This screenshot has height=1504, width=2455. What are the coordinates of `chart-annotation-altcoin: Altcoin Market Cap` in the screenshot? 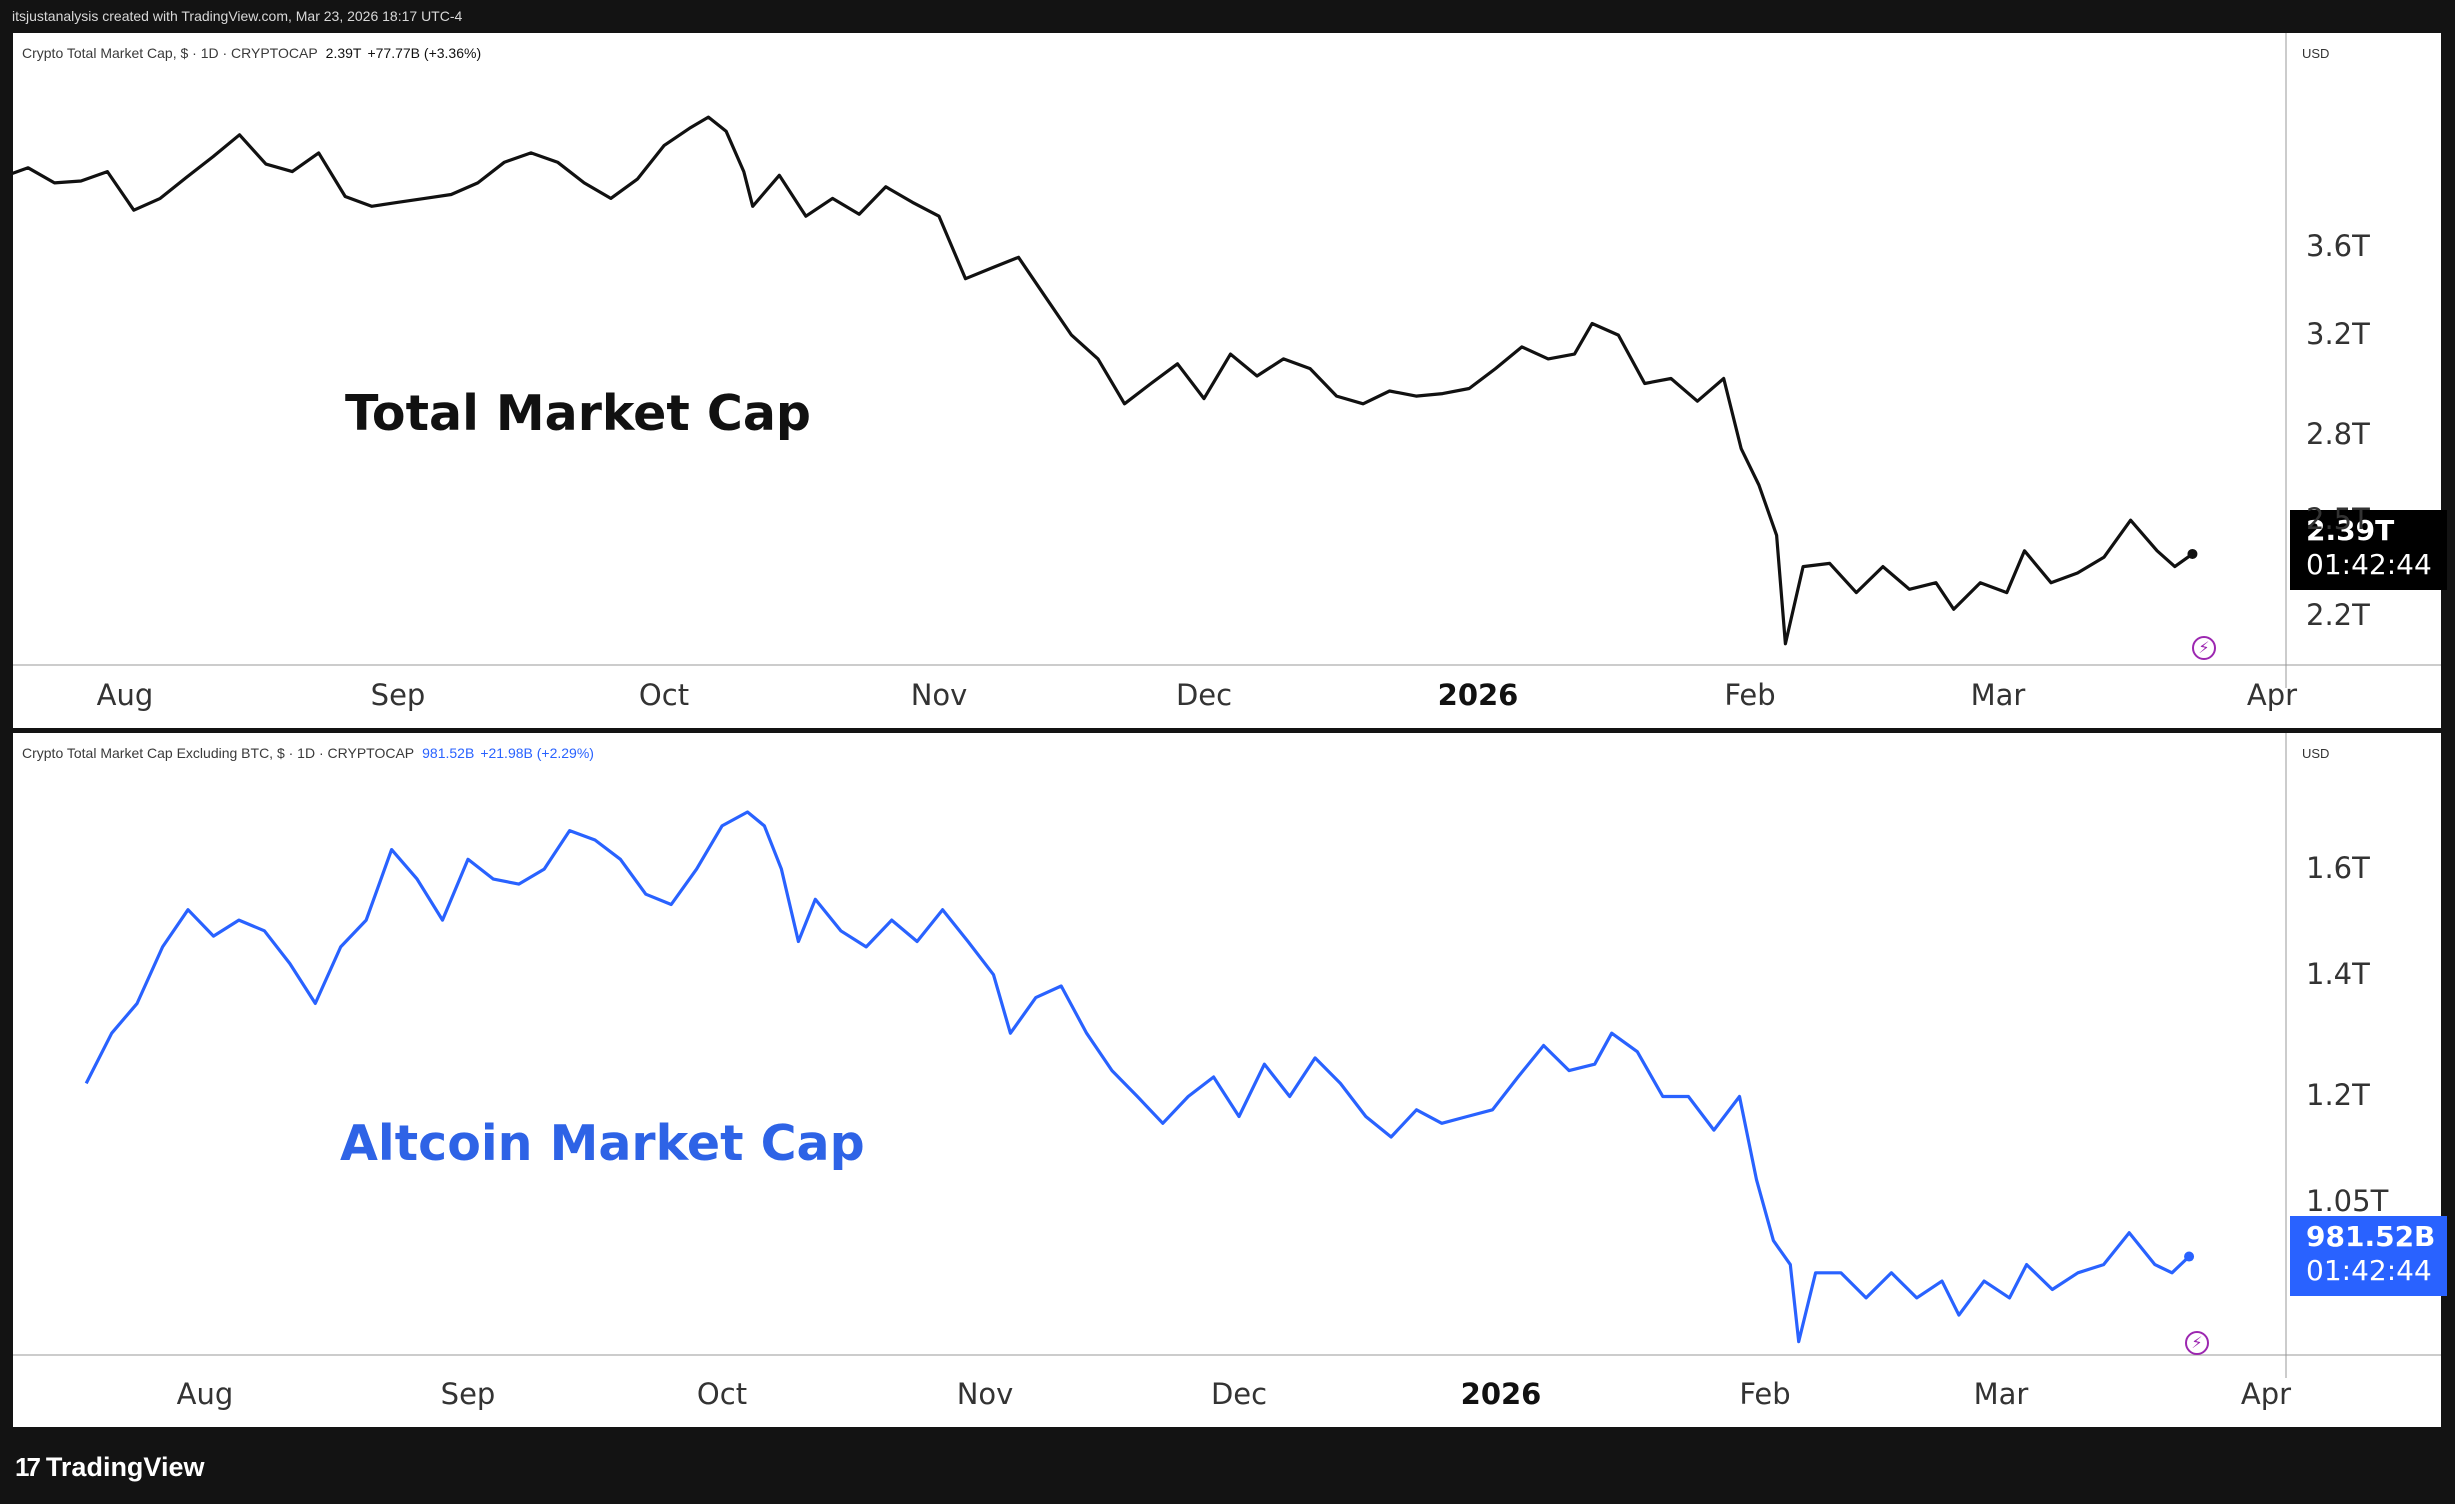 It's located at (602, 1143).